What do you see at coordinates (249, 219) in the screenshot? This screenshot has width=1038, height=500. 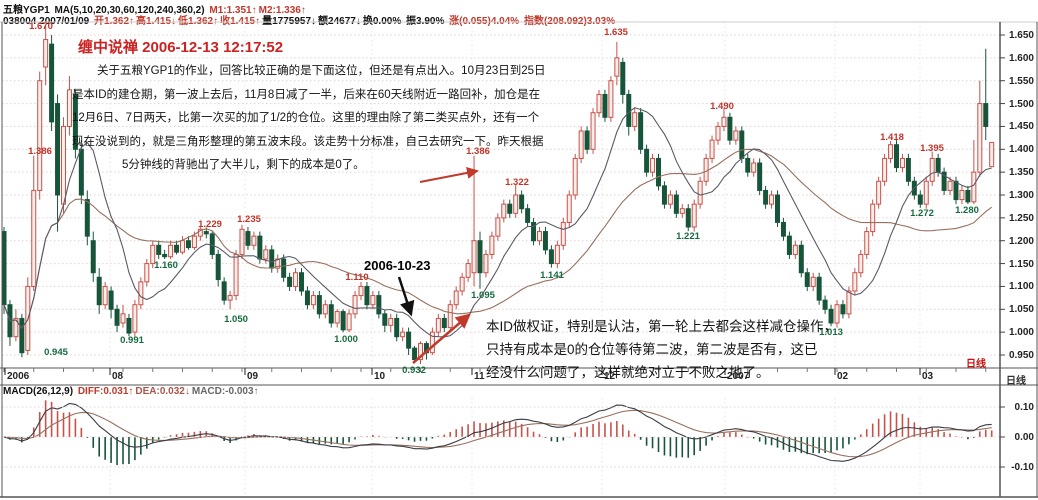 I see `price-swing-label: 1.235` at bounding box center [249, 219].